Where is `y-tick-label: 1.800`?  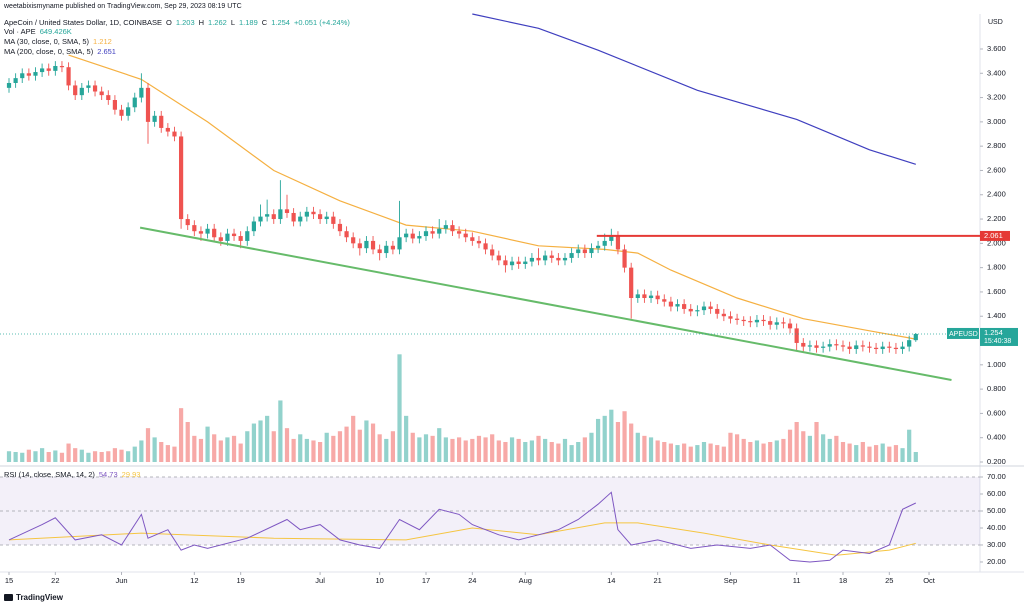 y-tick-label: 1.800 is located at coordinates (996, 267).